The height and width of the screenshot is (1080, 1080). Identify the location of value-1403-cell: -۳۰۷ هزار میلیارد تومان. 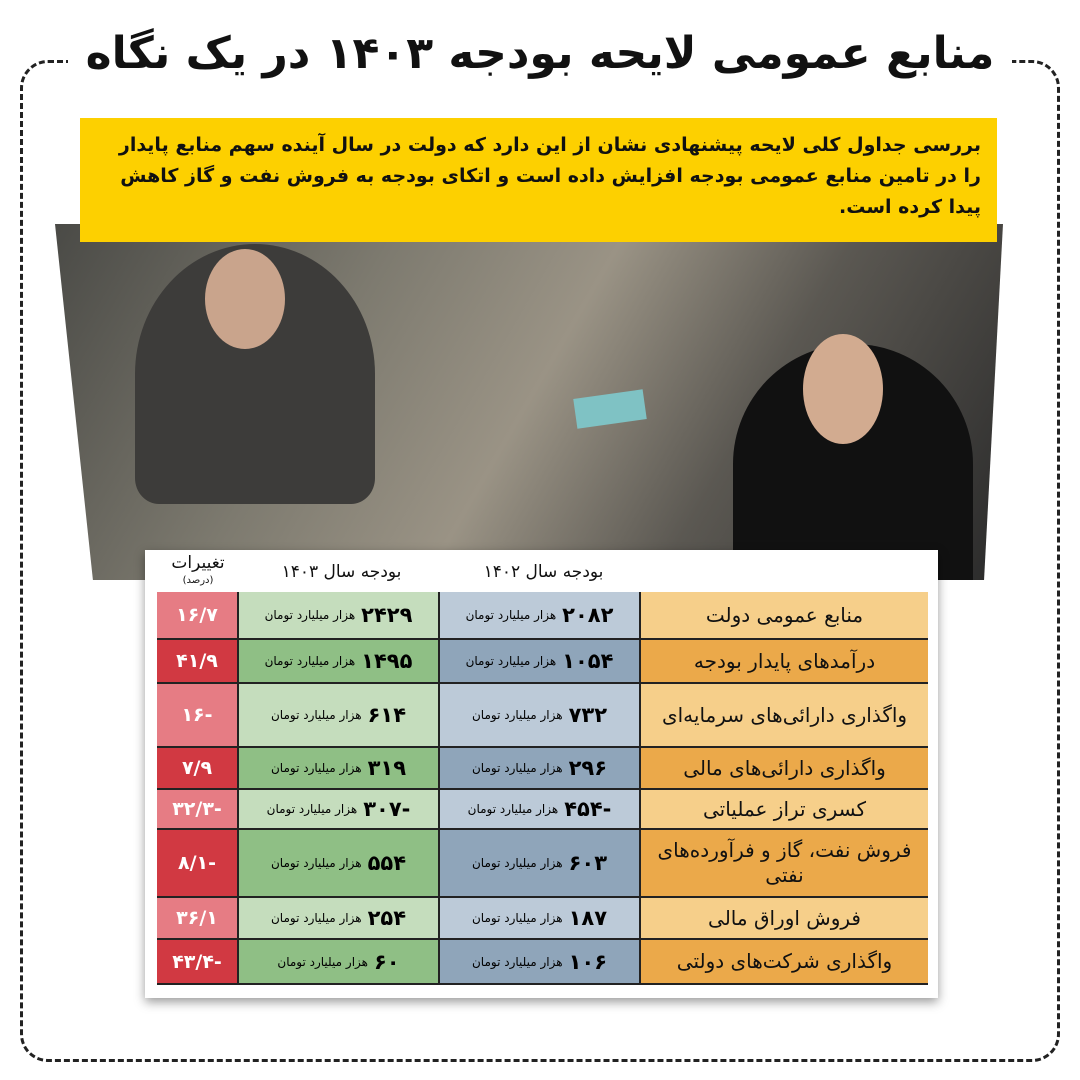
(339, 809).